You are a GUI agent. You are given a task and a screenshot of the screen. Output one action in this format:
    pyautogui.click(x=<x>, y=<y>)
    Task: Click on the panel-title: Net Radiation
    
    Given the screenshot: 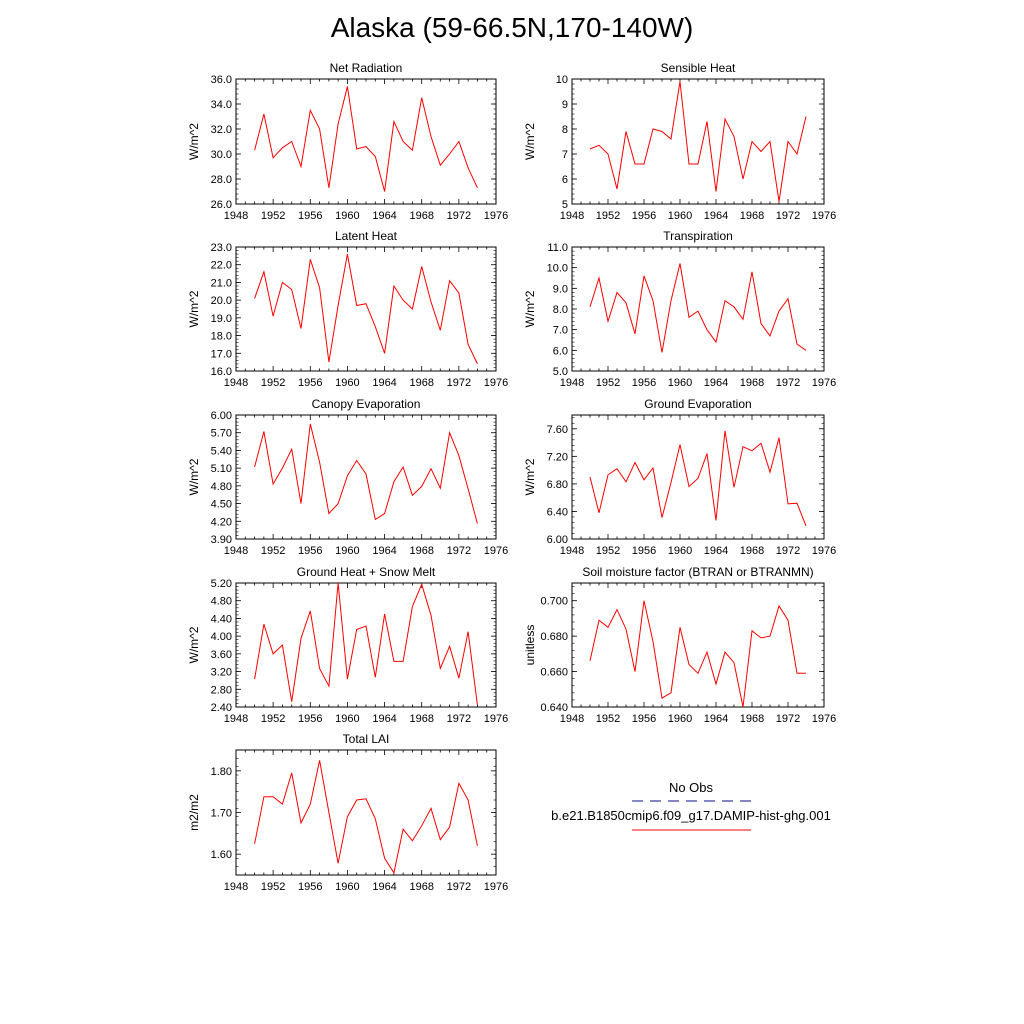 What is the action you would take?
    pyautogui.click(x=366, y=68)
    